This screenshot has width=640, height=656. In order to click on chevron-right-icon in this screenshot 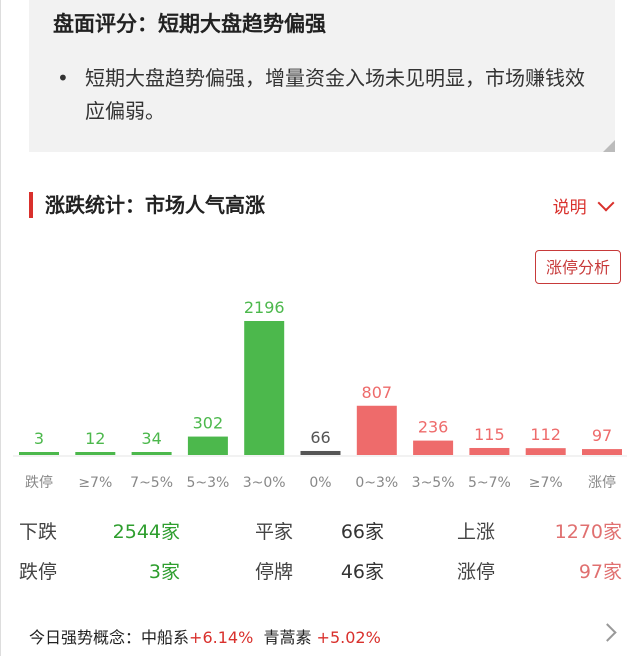, I will do `click(607, 632)`.